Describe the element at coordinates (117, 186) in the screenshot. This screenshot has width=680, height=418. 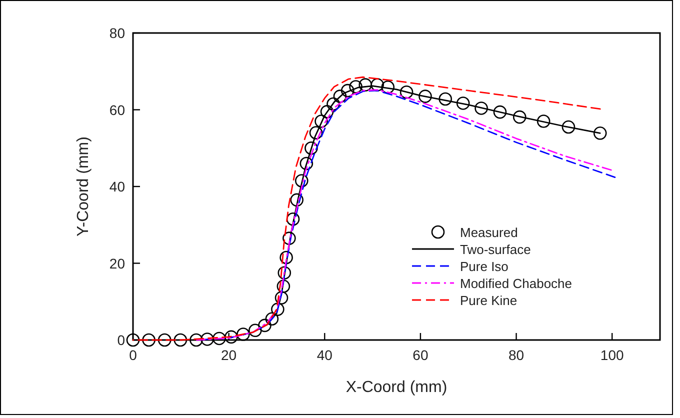
I see `y-tick-label: 40` at that location.